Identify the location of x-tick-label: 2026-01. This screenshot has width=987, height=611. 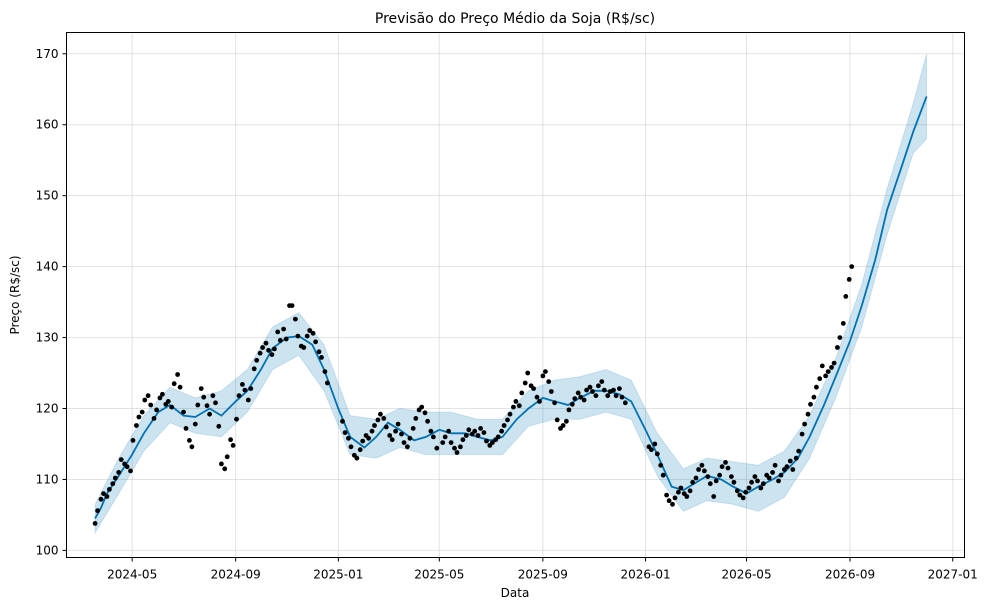
(645, 575).